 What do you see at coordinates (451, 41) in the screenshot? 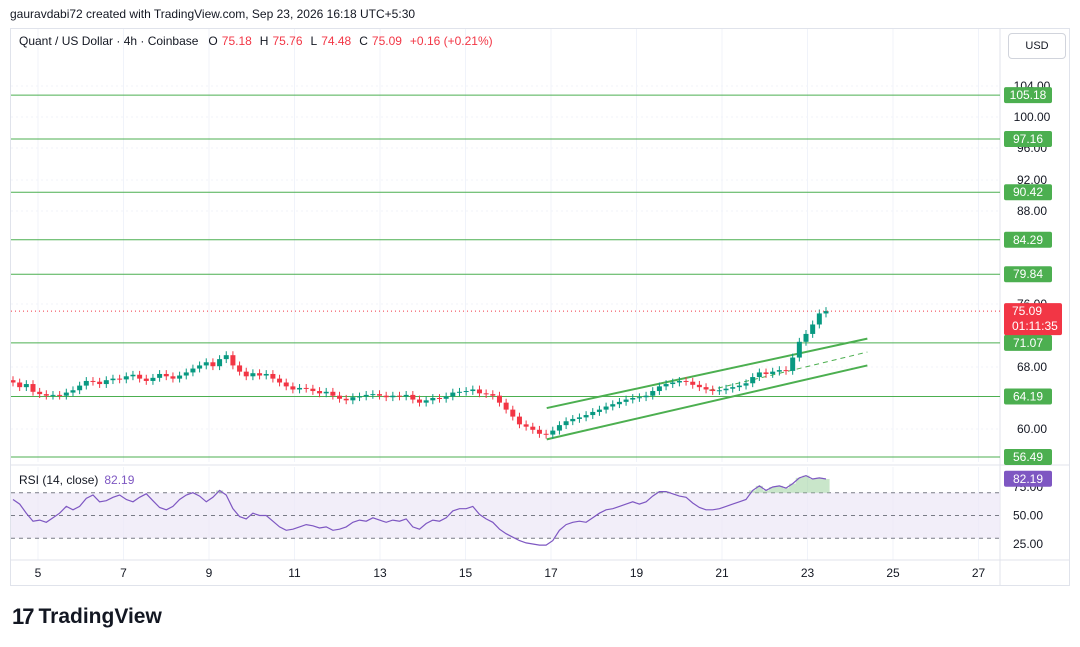
I see `change-value: +0.16 (+0.21%)` at bounding box center [451, 41].